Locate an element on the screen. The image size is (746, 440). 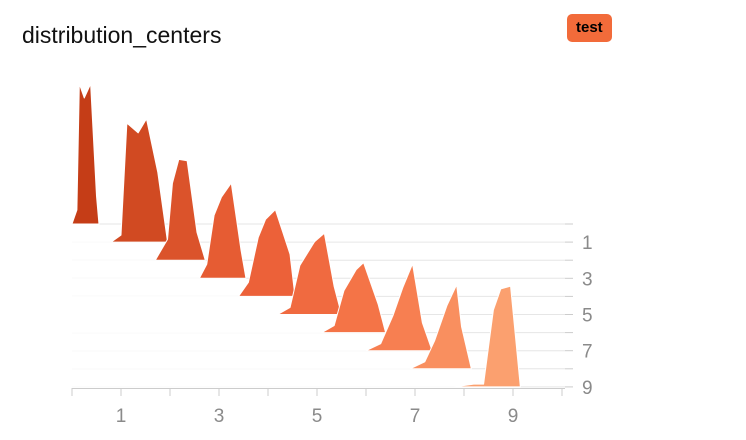
y-tick-label: 7 is located at coordinates (587, 352).